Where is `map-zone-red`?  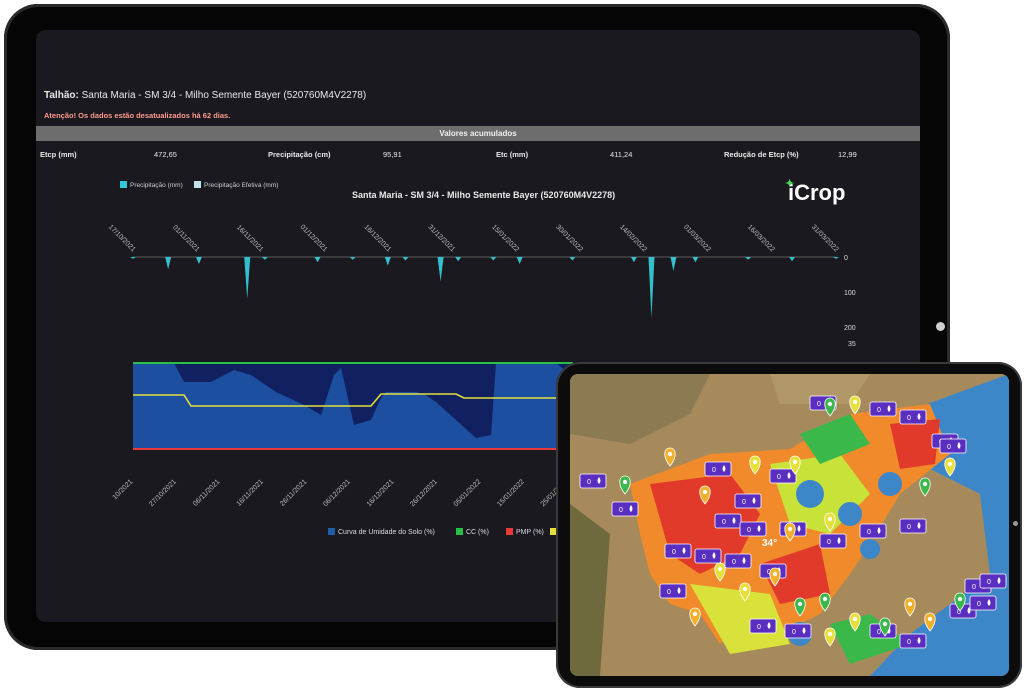 map-zone-red is located at coordinates (915, 444).